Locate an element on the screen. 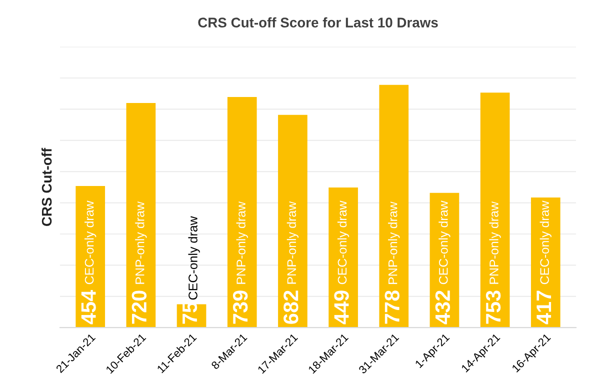 This screenshot has height=390, width=600. data-label: 432 is located at coordinates (442, 307).